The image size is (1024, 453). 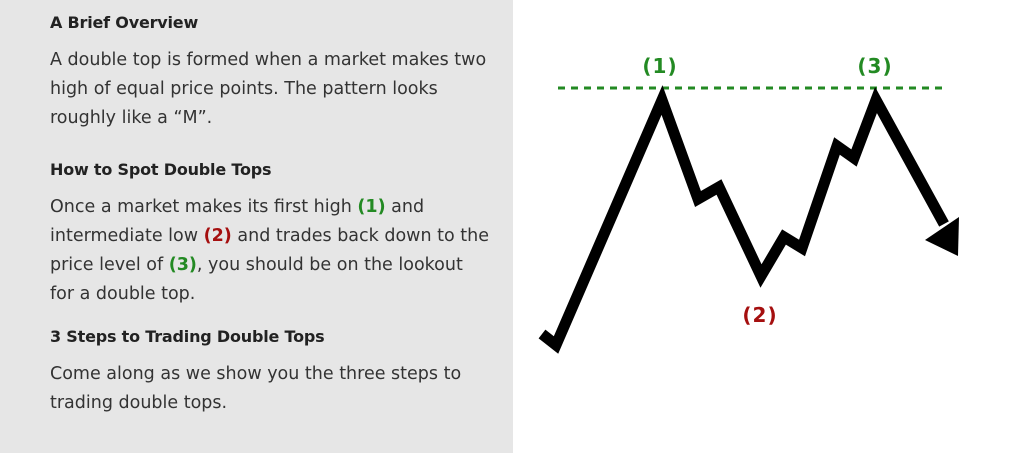 What do you see at coordinates (659, 66) in the screenshot?
I see `label-first-high: (1)` at bounding box center [659, 66].